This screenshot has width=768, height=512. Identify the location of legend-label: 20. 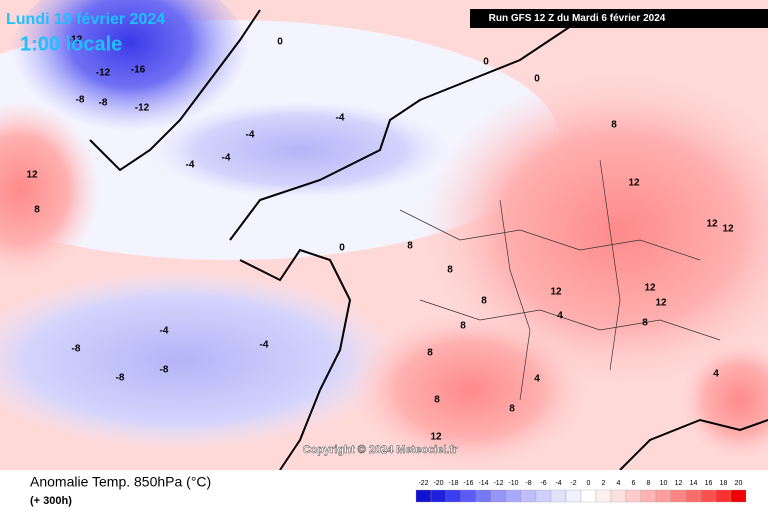
(739, 483).